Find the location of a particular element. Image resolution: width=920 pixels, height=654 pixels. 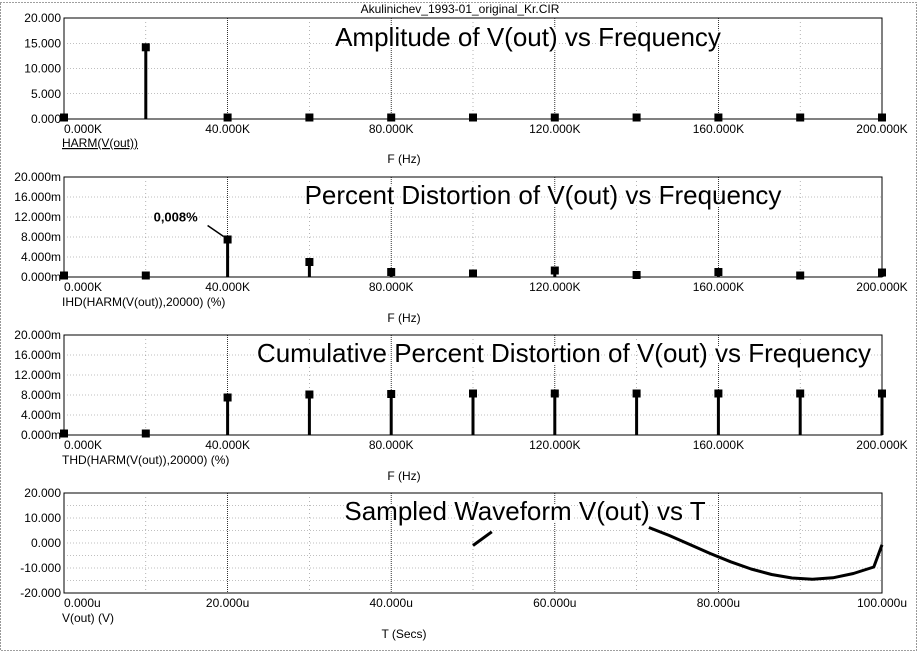

x-tick-label: 20.000u is located at coordinates (227, 603).